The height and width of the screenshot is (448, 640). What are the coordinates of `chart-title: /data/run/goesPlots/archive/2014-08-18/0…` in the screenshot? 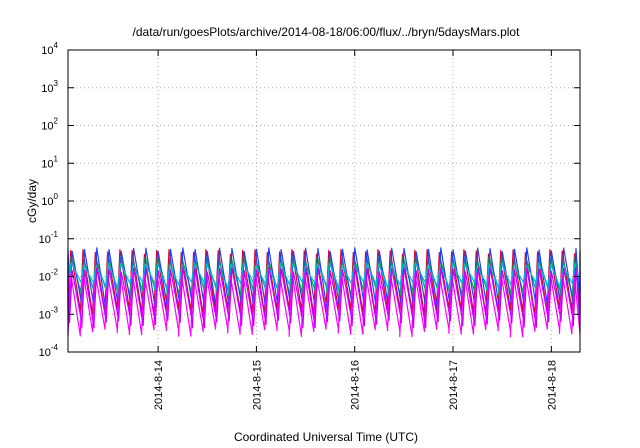 It's located at (327, 32).